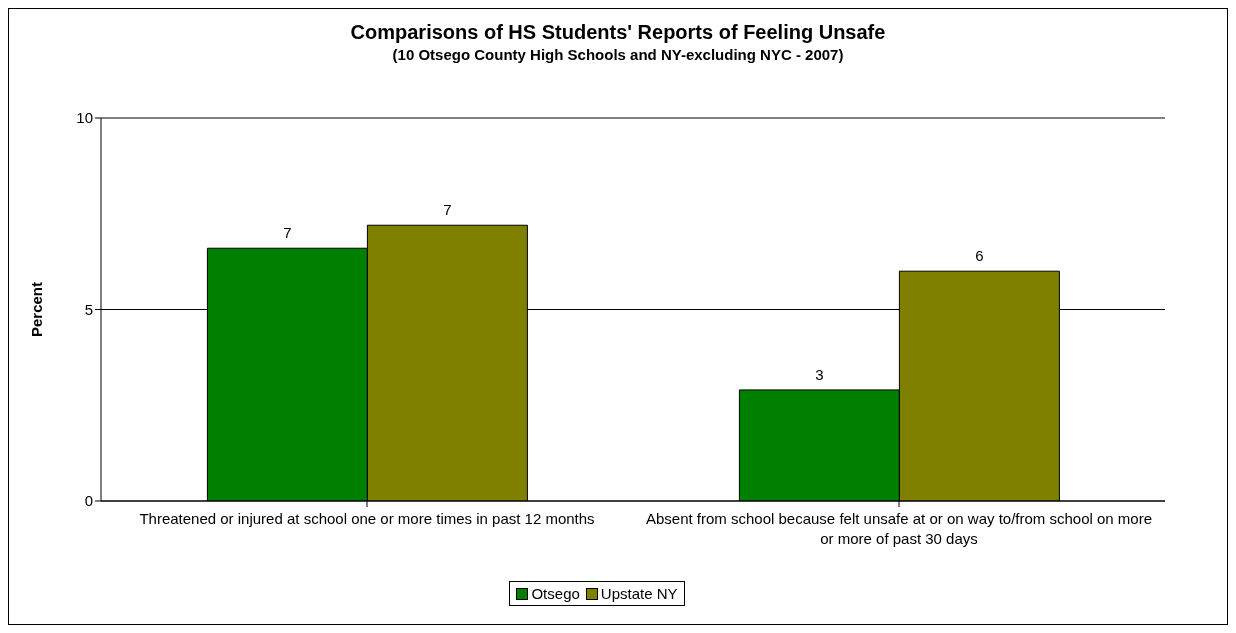 The width and height of the screenshot is (1236, 633). I want to click on chart-title: Comparisons of HS Students' Reports of Feeling Unsafe, so click(618, 32).